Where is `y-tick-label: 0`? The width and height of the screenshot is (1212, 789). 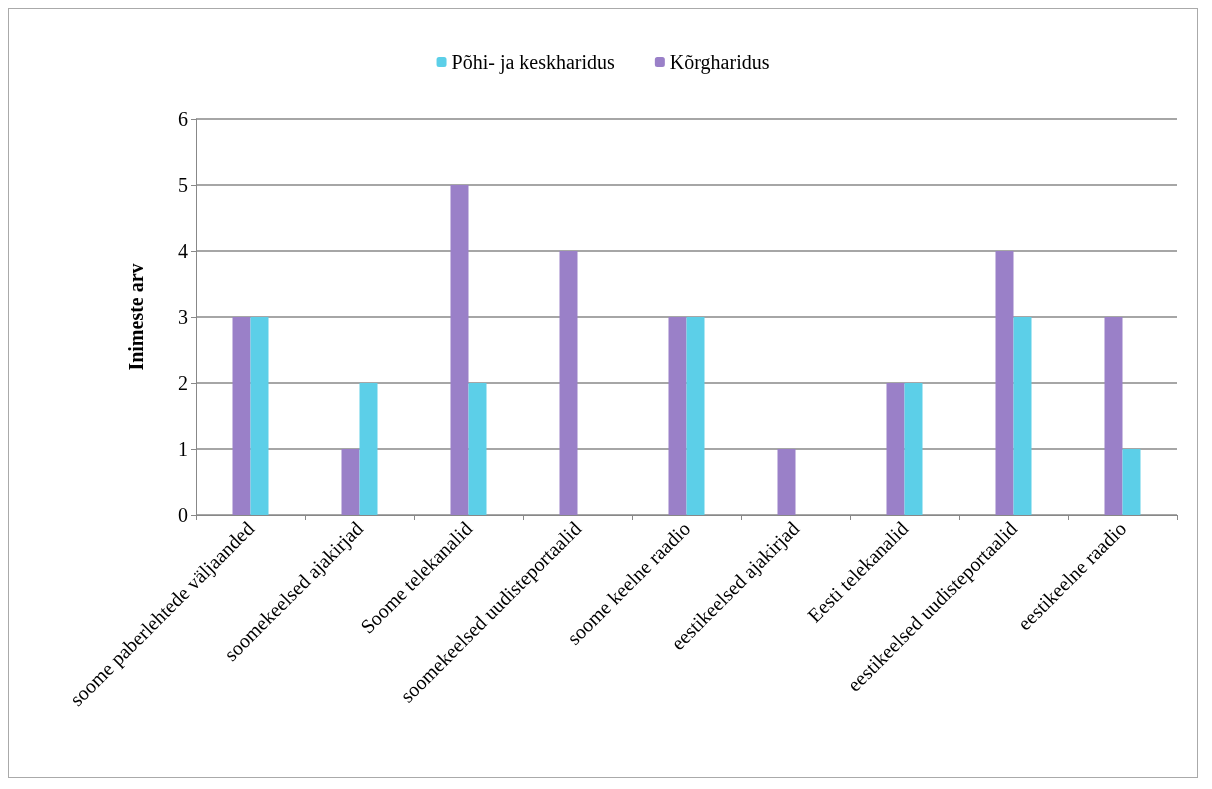 y-tick-label: 0 is located at coordinates (183, 515).